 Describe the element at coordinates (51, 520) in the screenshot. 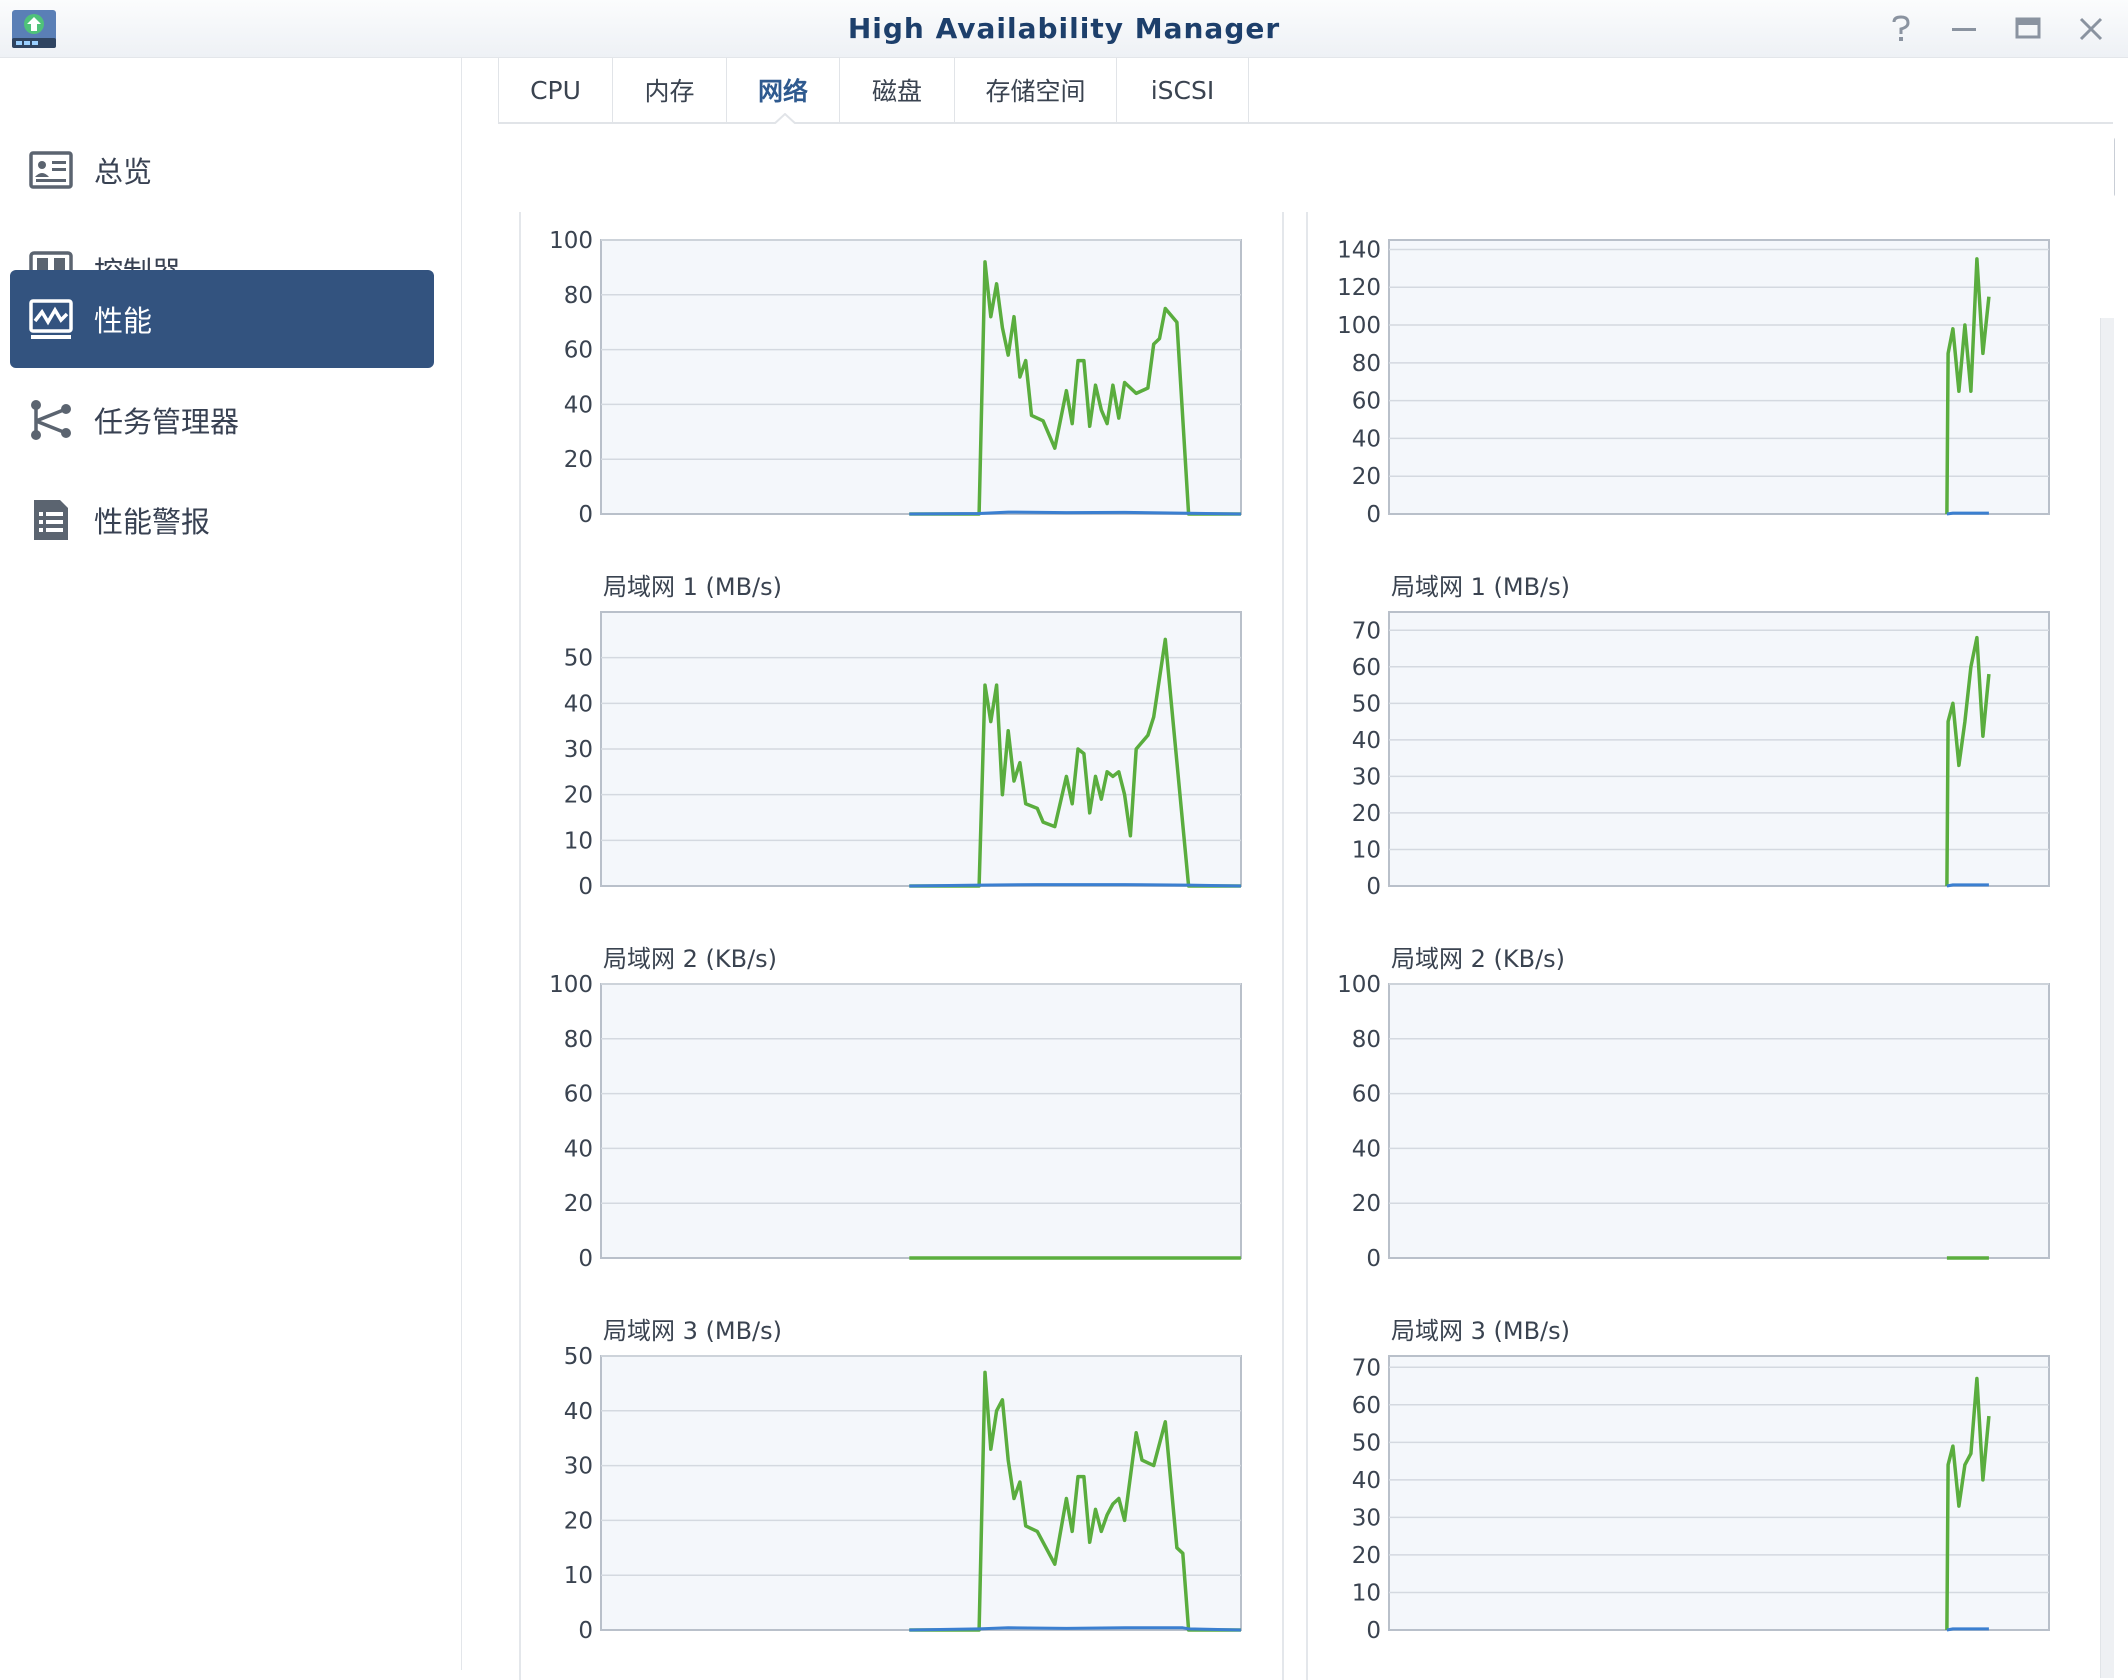

I see `alert-list-icon` at that location.